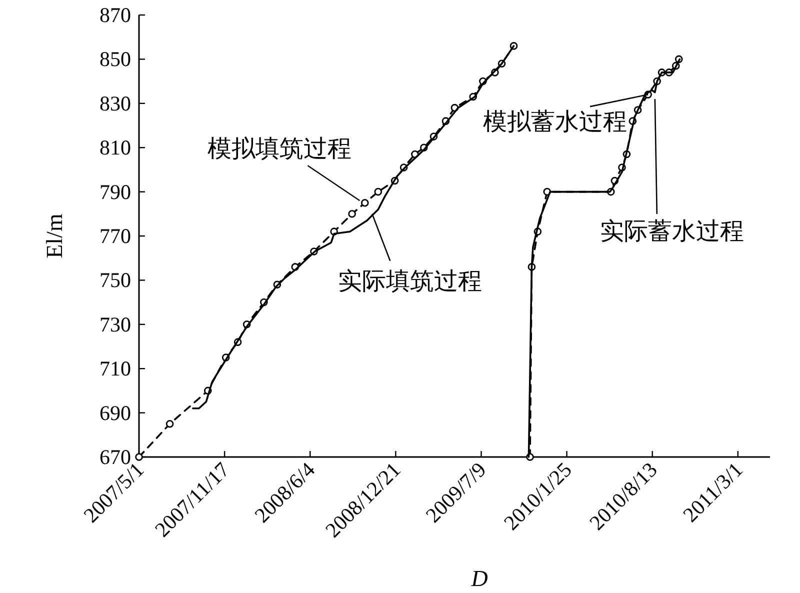 The height and width of the screenshot is (593, 800). I want to click on y-tick-label: 670, so click(115, 457).